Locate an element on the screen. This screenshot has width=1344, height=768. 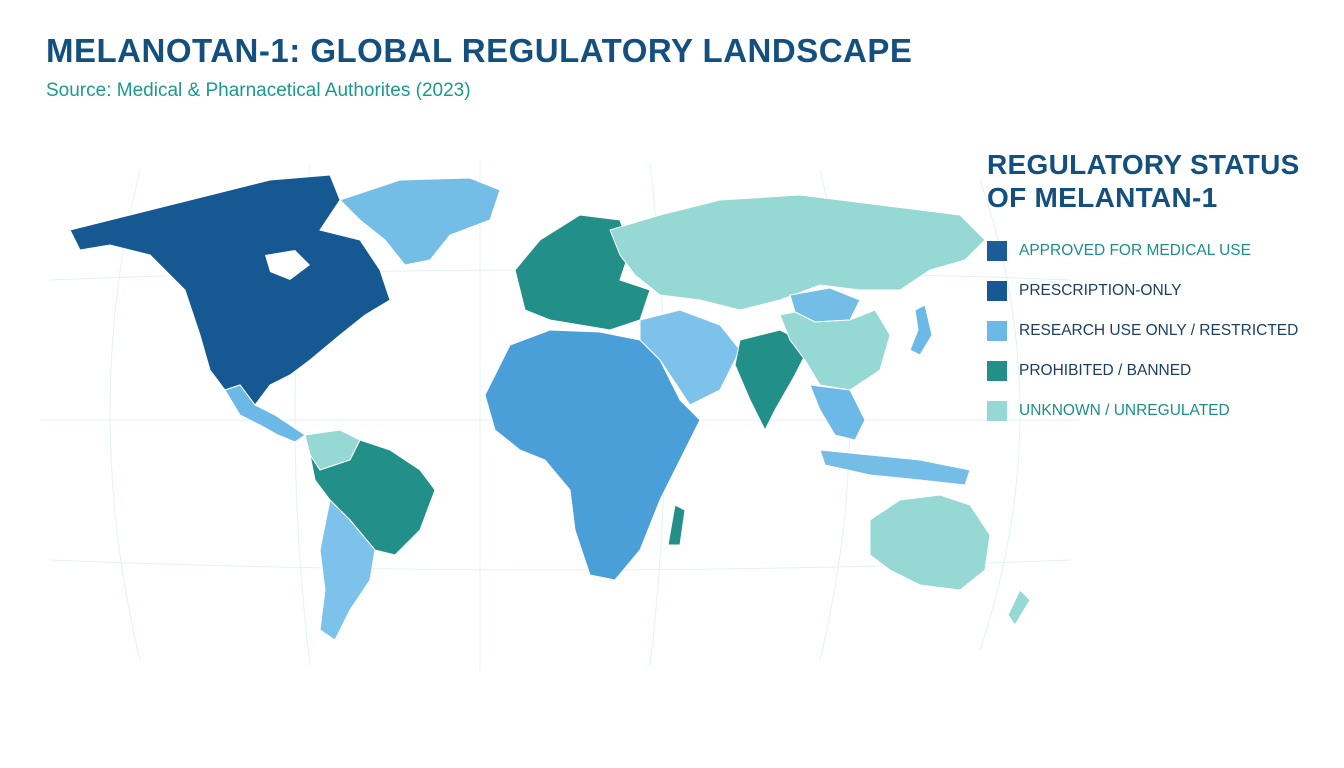
region-australia is located at coordinates (930, 542).